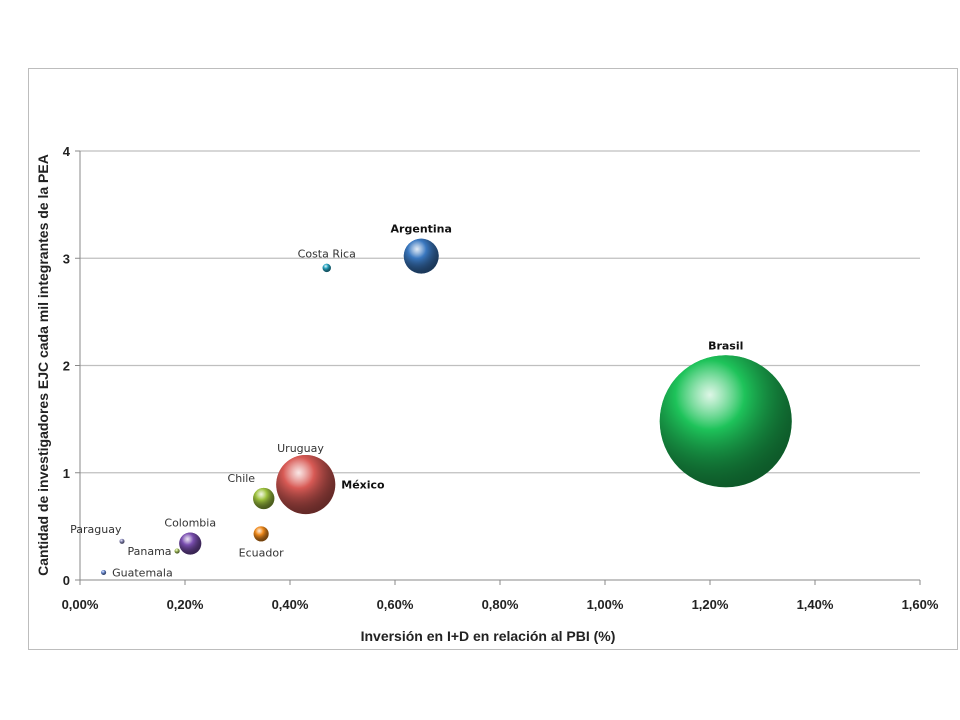  Describe the element at coordinates (66, 366) in the screenshot. I see `y-tick-label: 2` at that location.